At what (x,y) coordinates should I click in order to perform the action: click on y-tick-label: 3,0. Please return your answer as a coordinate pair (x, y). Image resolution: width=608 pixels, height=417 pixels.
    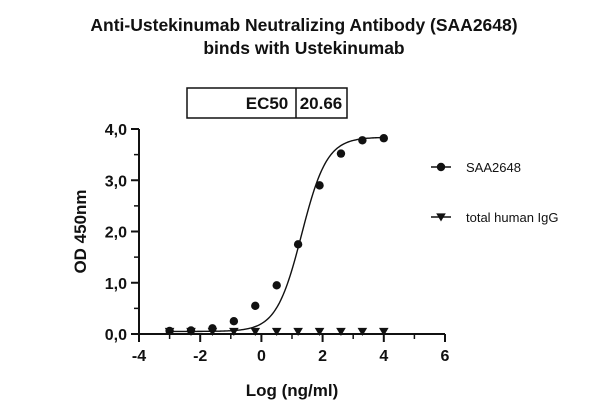
    Looking at the image, I should click on (116, 181).